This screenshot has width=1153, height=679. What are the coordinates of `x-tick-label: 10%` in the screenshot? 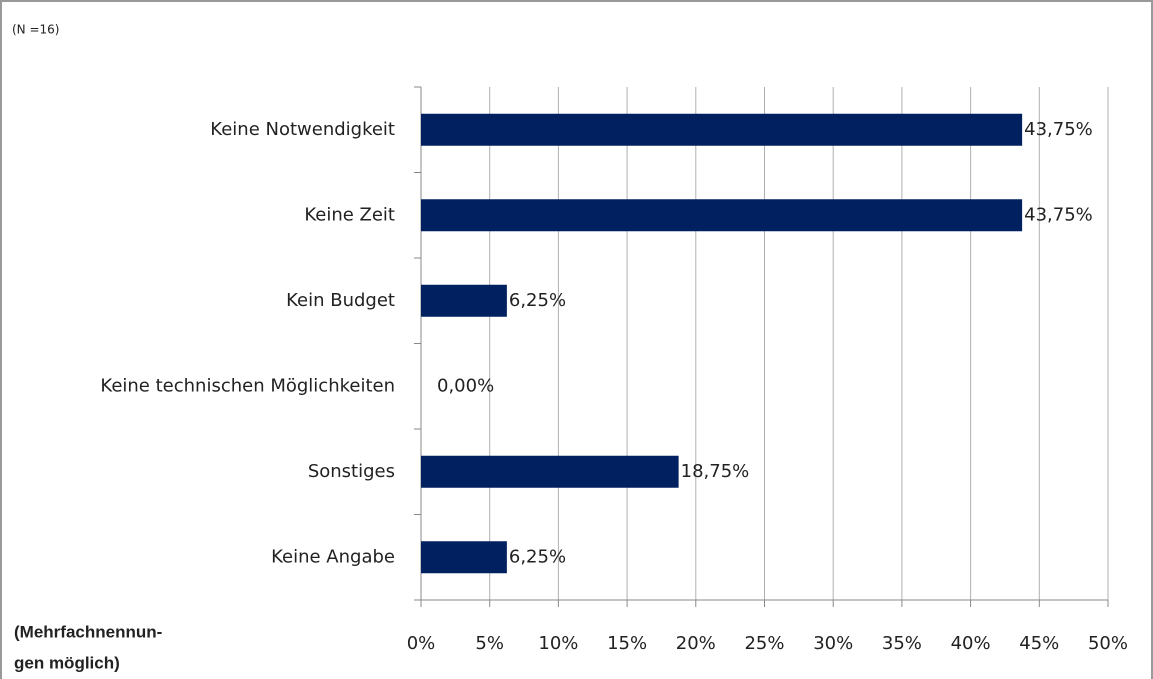 It's located at (558, 643).